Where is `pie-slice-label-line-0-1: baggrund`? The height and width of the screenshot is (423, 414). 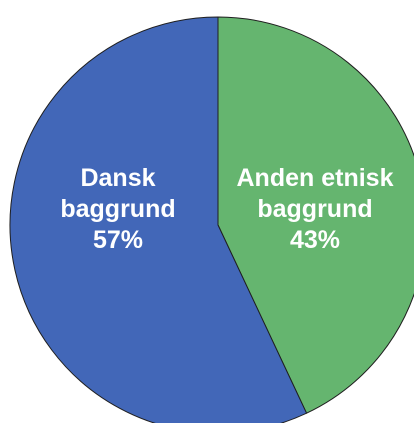
pie-slice-label-line-0-1: baggrund is located at coordinates (314, 209).